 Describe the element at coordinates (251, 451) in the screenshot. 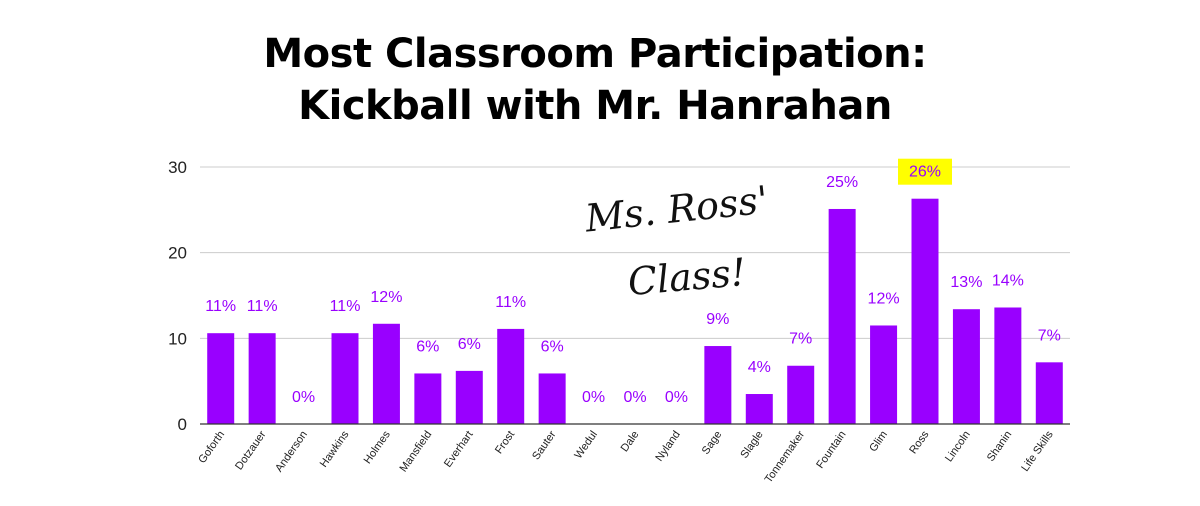

I see `x-tick-label: Dotzauer` at that location.